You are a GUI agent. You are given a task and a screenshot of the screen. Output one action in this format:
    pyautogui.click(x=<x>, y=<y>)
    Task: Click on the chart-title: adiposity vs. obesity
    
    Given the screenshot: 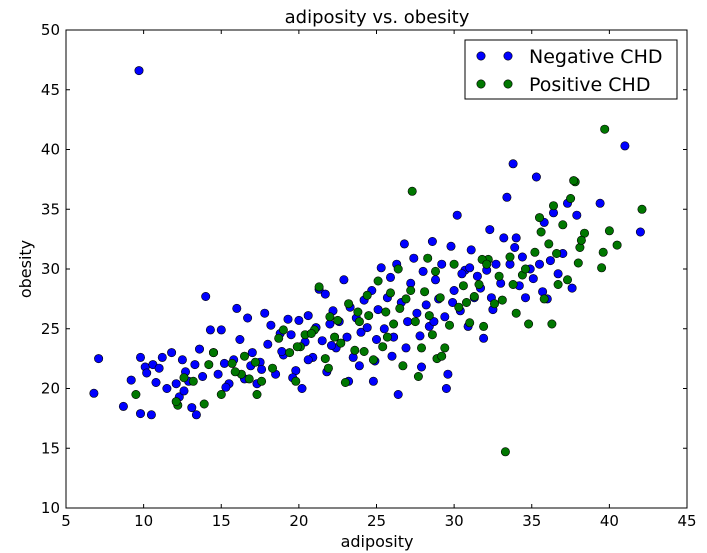 What is the action you would take?
    pyautogui.click(x=377, y=17)
    